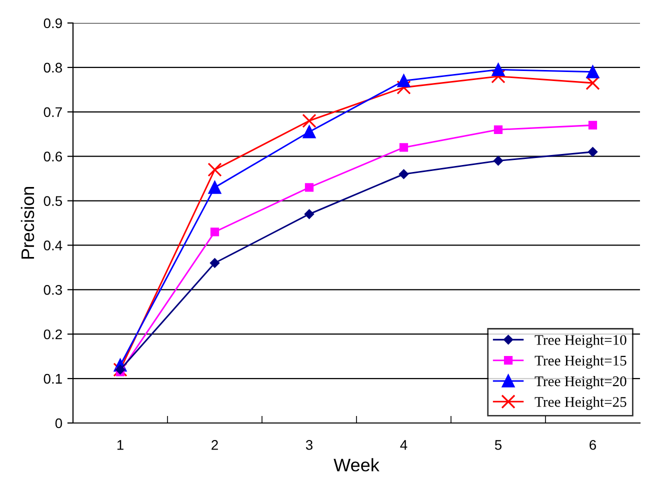 The height and width of the screenshot is (494, 653). Describe the element at coordinates (580, 403) in the screenshot. I see `legend-label: Tree Height=25` at that location.